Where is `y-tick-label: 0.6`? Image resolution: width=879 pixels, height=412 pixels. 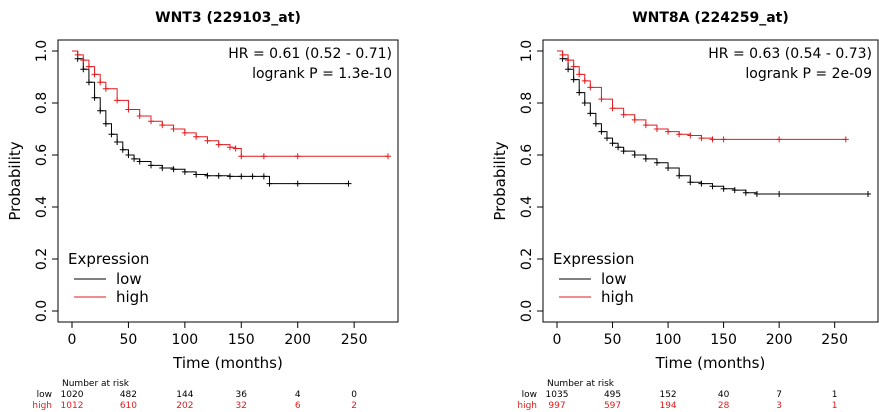
y-tick-label: 0.6 is located at coordinates (527, 155).